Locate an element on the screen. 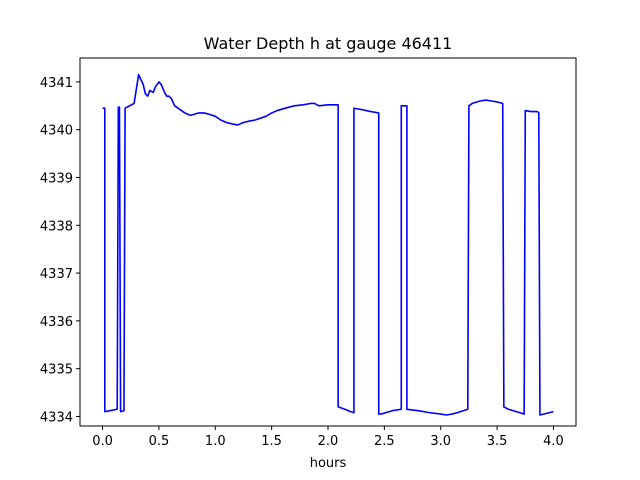 The width and height of the screenshot is (640, 480). y-tick-label: 4335 is located at coordinates (56, 370).